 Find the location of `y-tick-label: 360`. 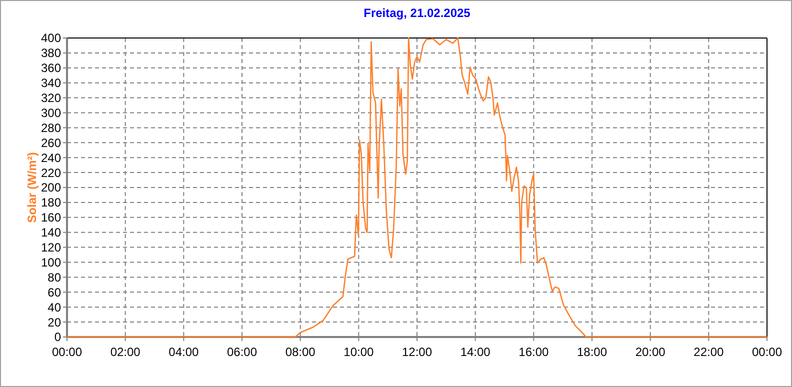

y-tick-label: 360 is located at coordinates (51, 68).